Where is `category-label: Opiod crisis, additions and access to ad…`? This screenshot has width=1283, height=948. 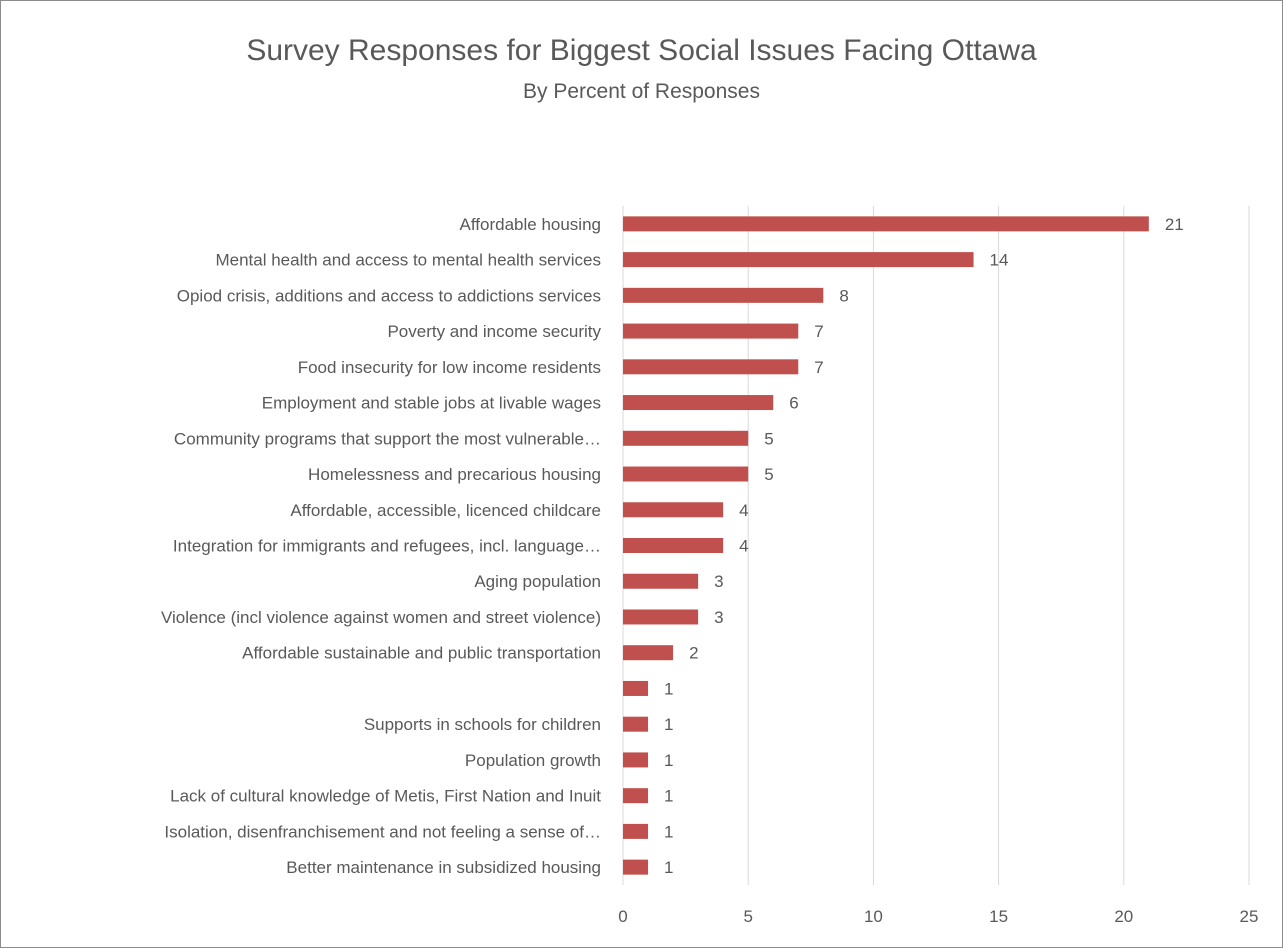 category-label: Opiod crisis, additions and access to ad… is located at coordinates (389, 295).